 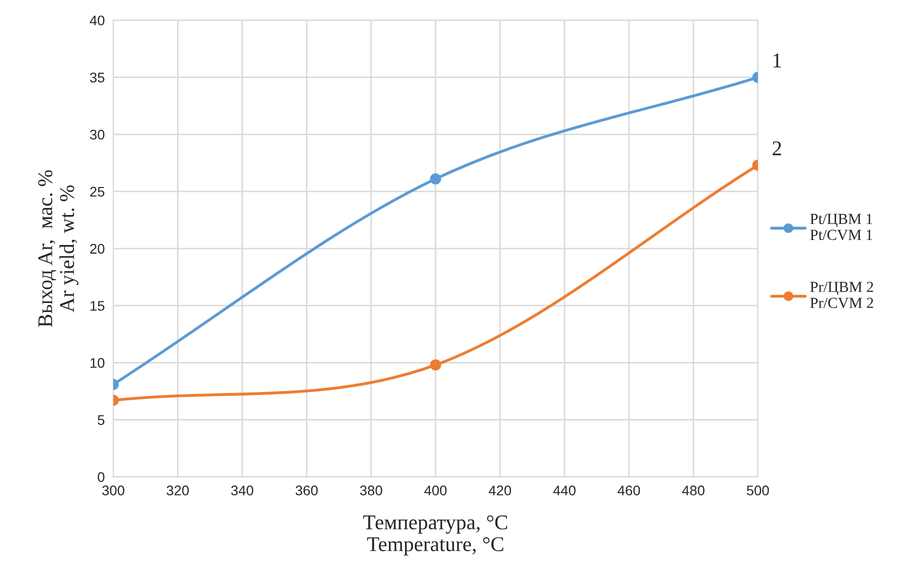 What do you see at coordinates (97, 363) in the screenshot?
I see `y-tick-label: 10` at bounding box center [97, 363].